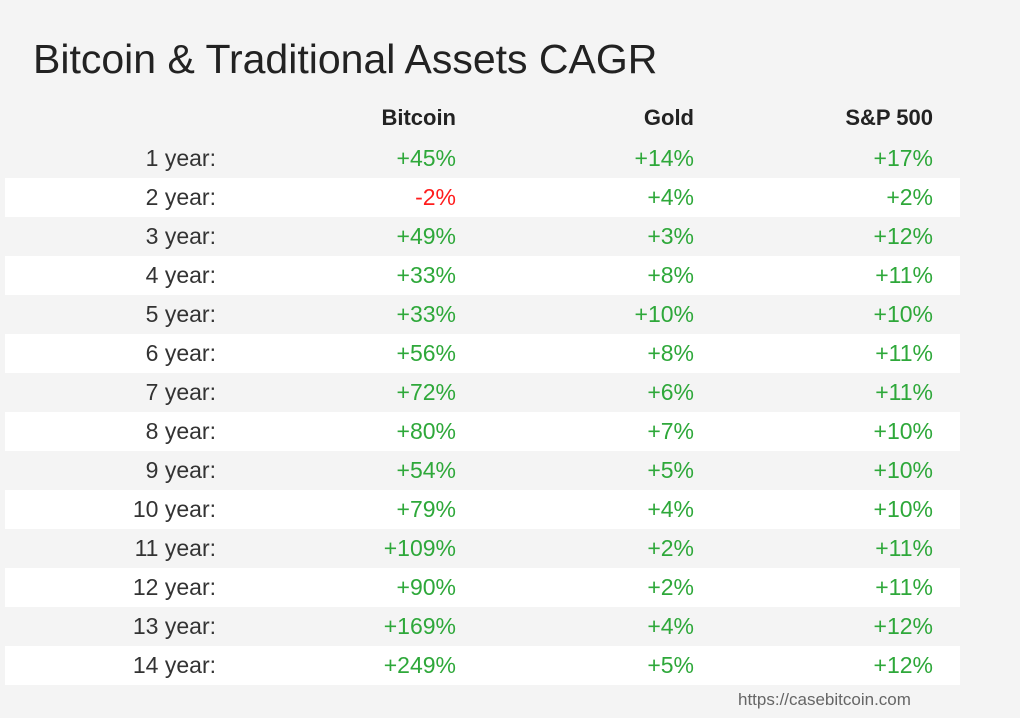  What do you see at coordinates (174, 626) in the screenshot?
I see `period-label: 13 year:` at bounding box center [174, 626].